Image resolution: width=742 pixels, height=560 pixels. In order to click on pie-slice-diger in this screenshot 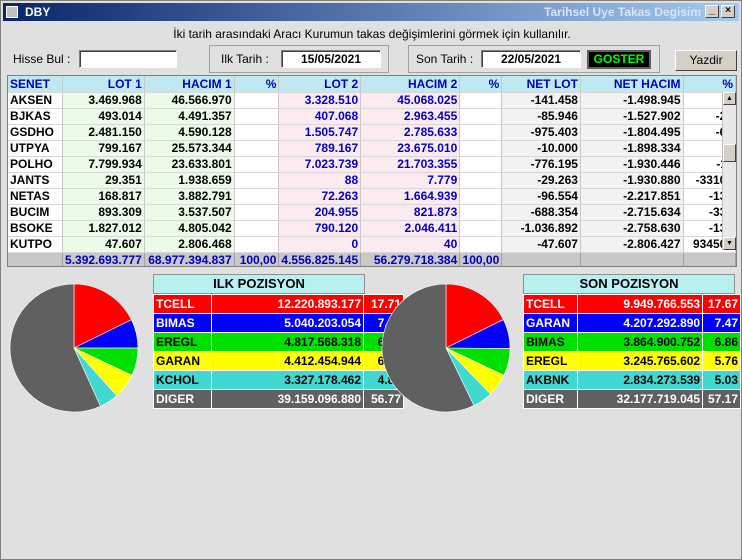, I will do `click(55, 348)`.